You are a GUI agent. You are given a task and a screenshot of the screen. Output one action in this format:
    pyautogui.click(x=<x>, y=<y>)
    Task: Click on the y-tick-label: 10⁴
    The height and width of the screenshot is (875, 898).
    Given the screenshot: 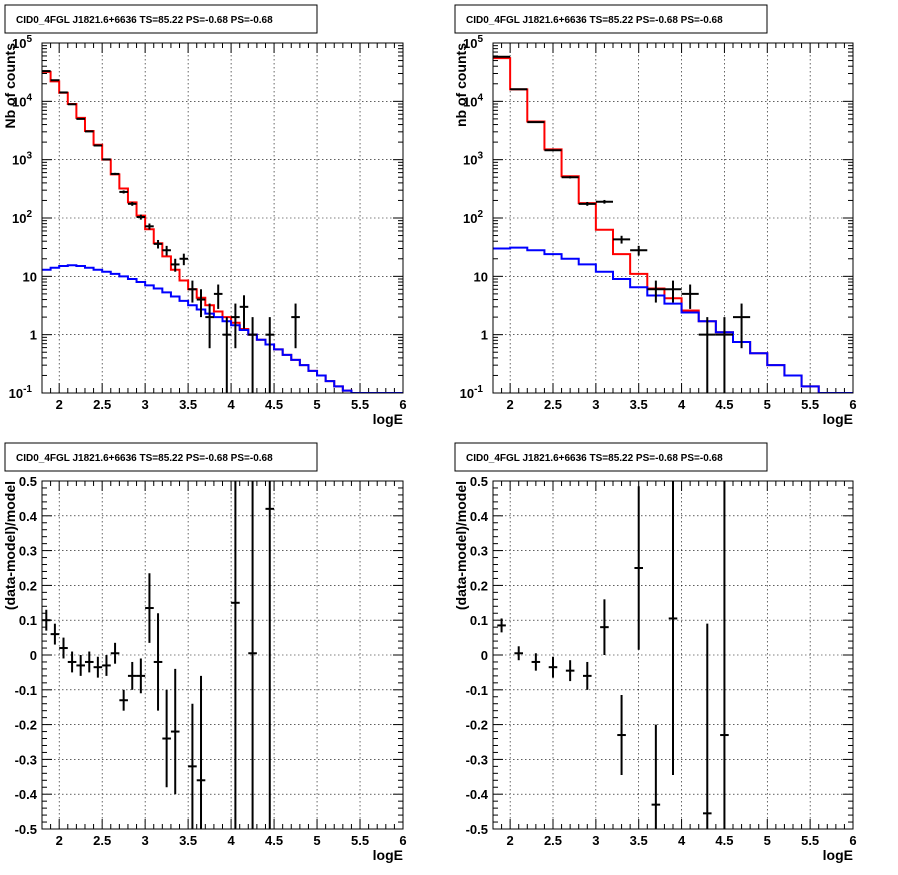 What is the action you would take?
    pyautogui.click(x=473, y=100)
    